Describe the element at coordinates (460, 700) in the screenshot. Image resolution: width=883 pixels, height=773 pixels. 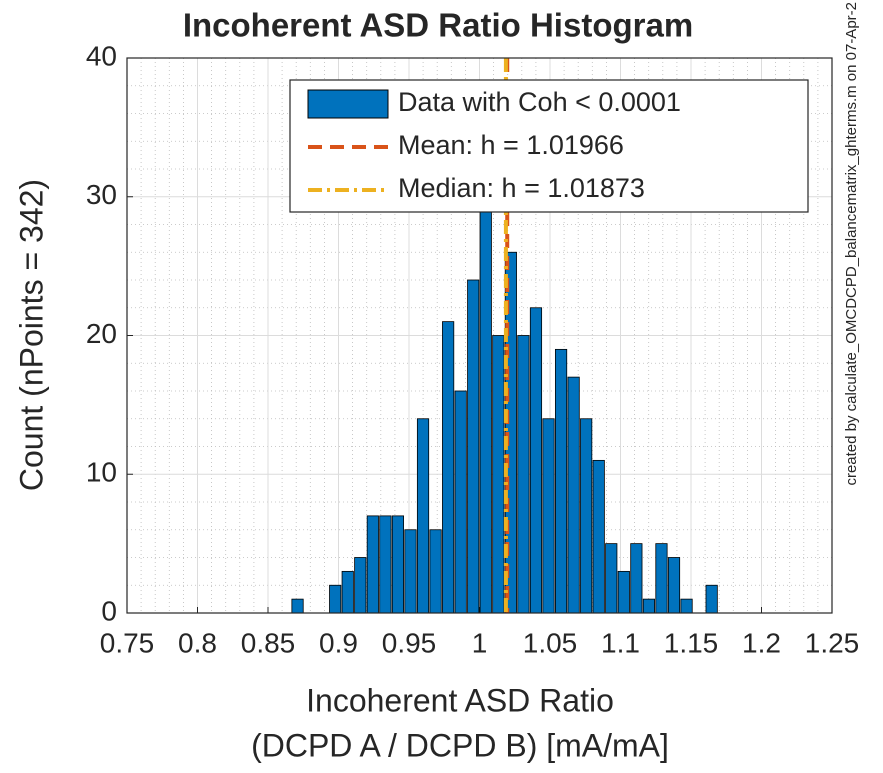
I see `x-axis-label: Incoherent ASD Ratio` at that location.